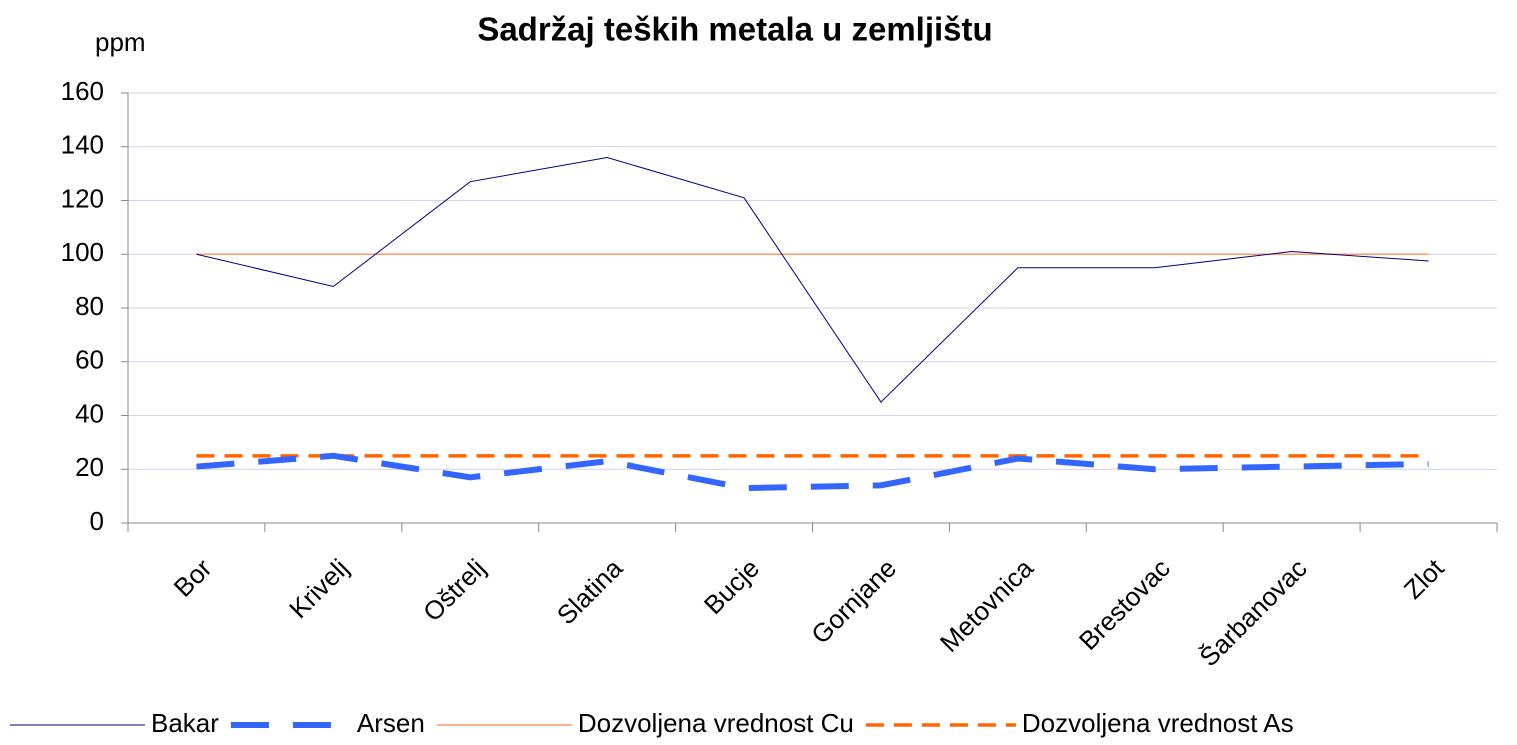  Describe the element at coordinates (812, 472) in the screenshot. I see `series-line` at that location.